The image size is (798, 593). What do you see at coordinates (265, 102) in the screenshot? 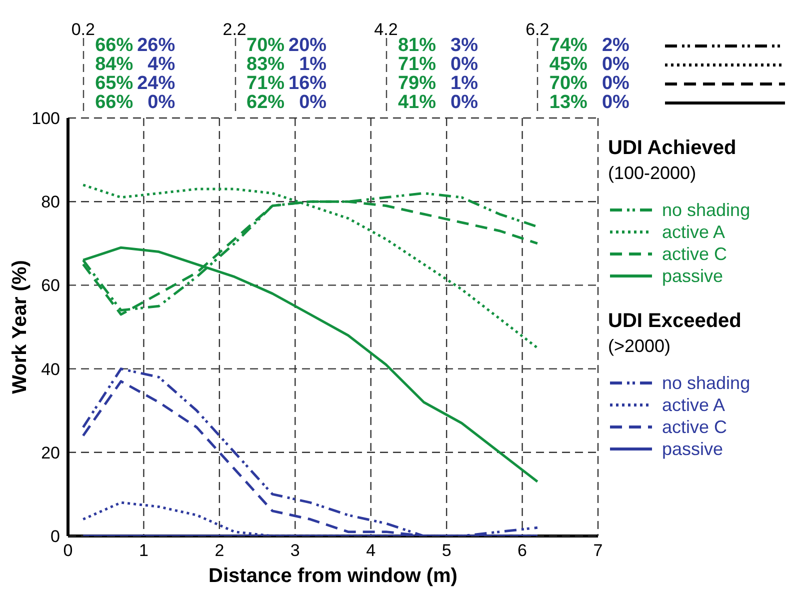
I see `text: 62%` at bounding box center [265, 102].